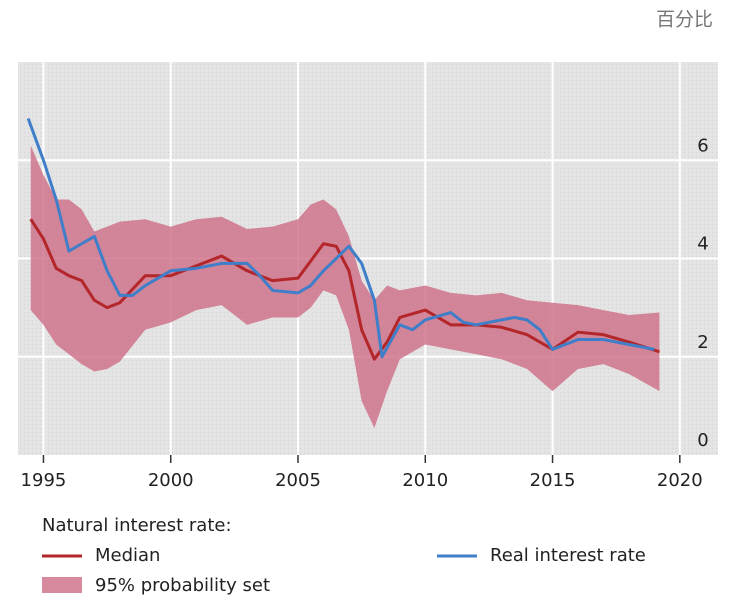 Image resolution: width=747 pixels, height=603 pixels. I want to click on x-tick-label: 1995, so click(44, 480).